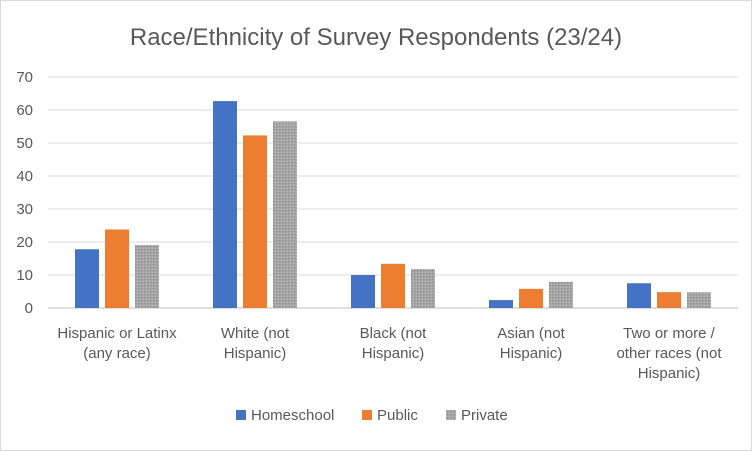 This screenshot has height=451, width=752. What do you see at coordinates (255, 343) in the screenshot?
I see `x-category-label: White (not Hispanic)` at bounding box center [255, 343].